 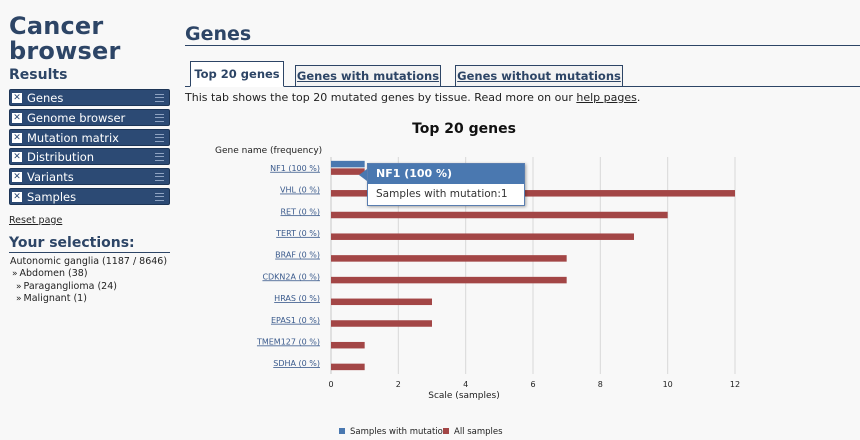 What do you see at coordinates (668, 384) in the screenshot?
I see `x-tick-label: 10` at bounding box center [668, 384].